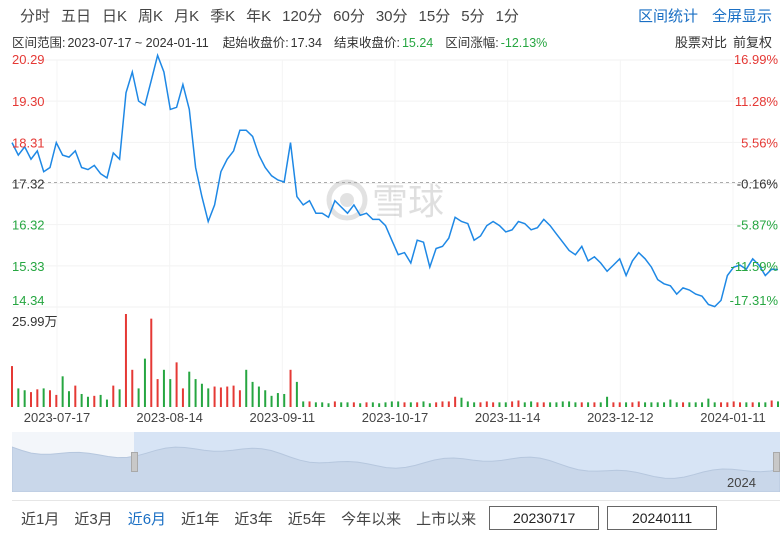 Image resolution: width=780 pixels, height=535 pixels. What do you see at coordinates (473, 16) in the screenshot?
I see `tab-5min: 5分` at bounding box center [473, 16].